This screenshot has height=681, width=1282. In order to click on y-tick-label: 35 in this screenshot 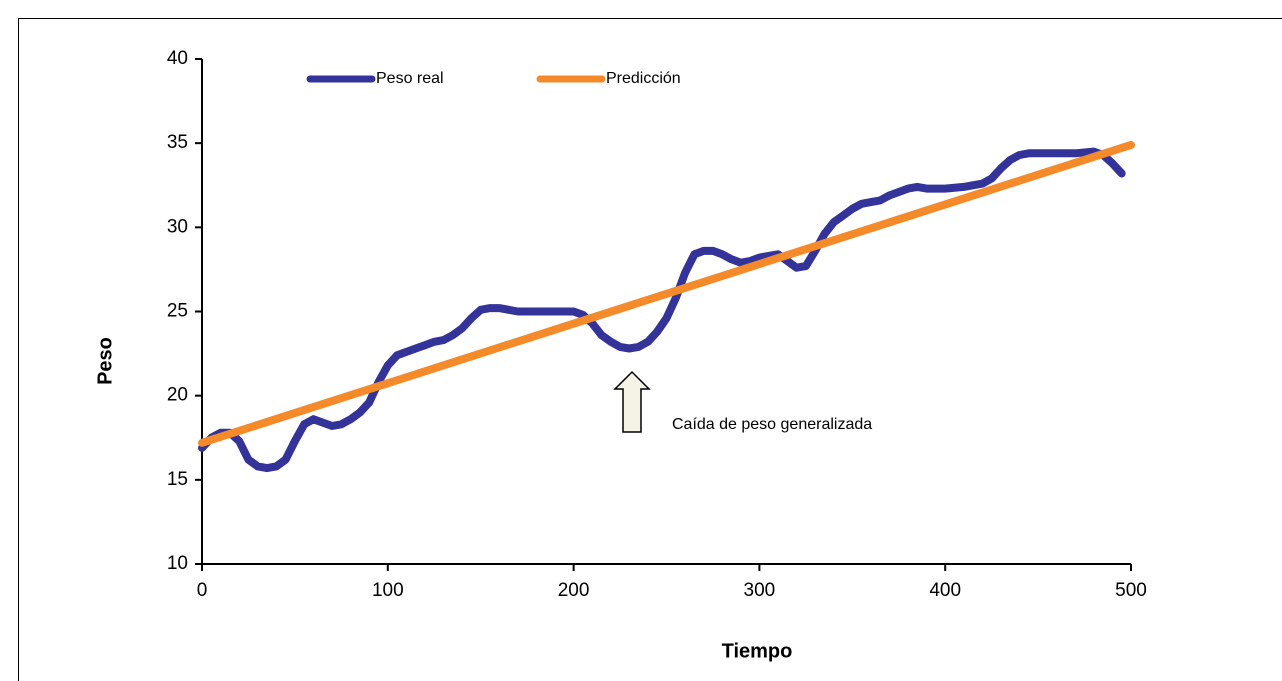, I will do `click(177, 142)`.